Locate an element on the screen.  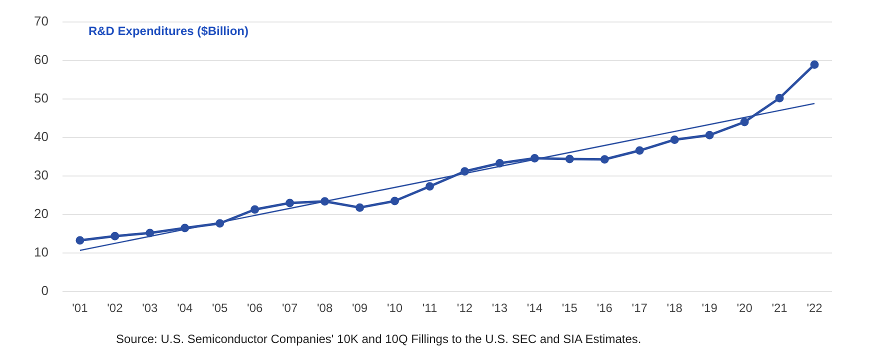
x-tick-label: '17 is located at coordinates (640, 308).